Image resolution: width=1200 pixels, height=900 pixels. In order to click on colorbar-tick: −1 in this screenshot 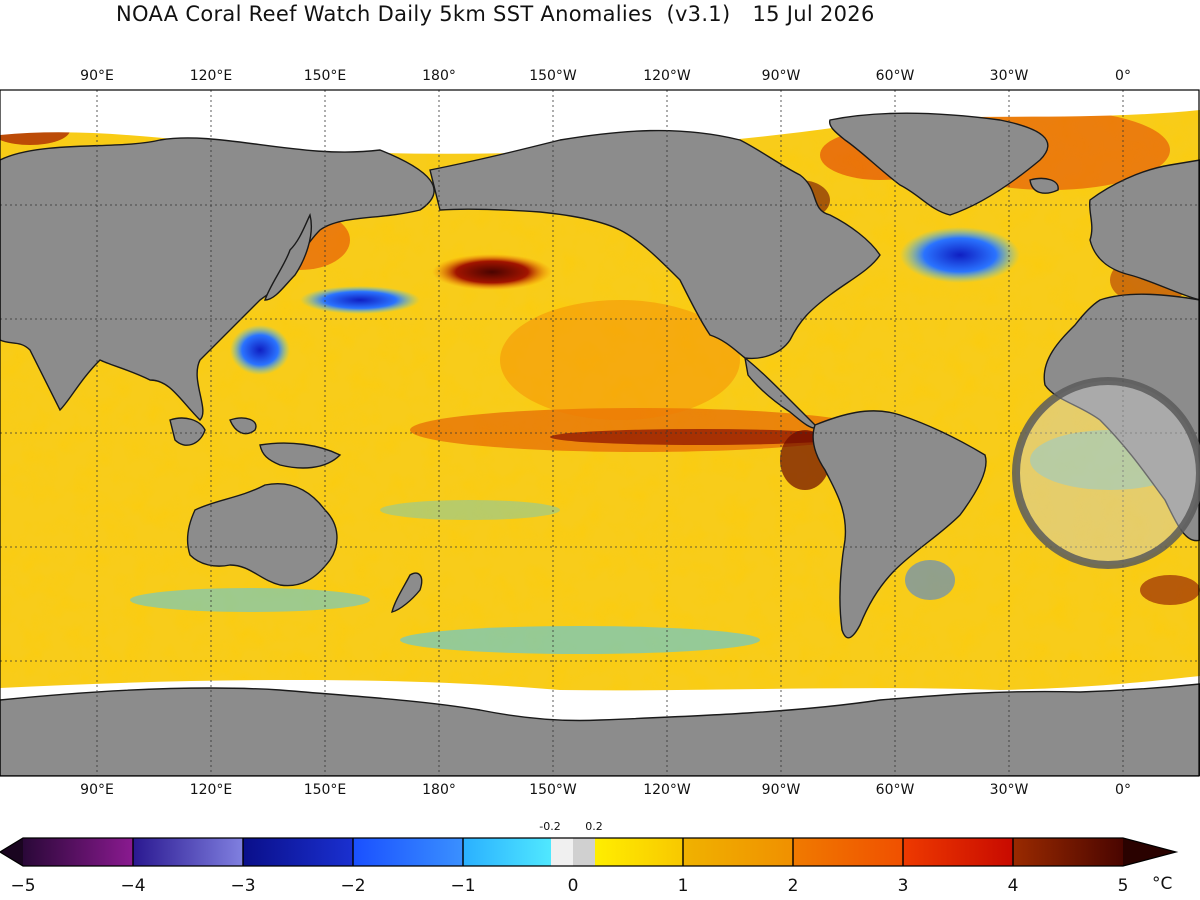, I will do `click(463, 886)`.